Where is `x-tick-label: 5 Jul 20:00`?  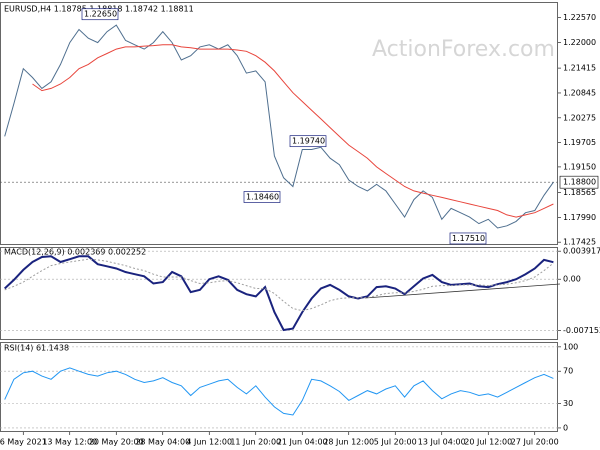 x-tick-label: 5 Jul 20:00 is located at coordinates (395, 442).